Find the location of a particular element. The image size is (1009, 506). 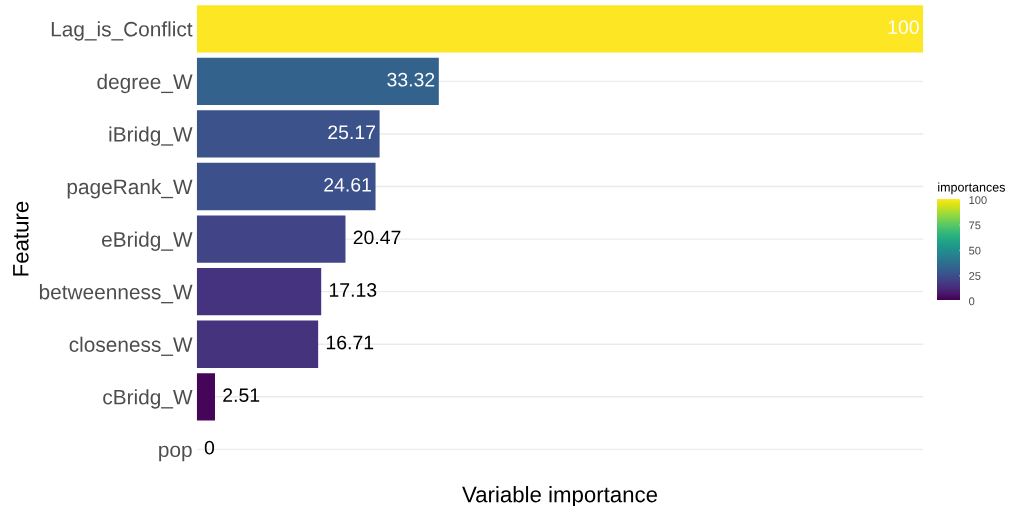

y-tick-label: degree_W is located at coordinates (145, 83).